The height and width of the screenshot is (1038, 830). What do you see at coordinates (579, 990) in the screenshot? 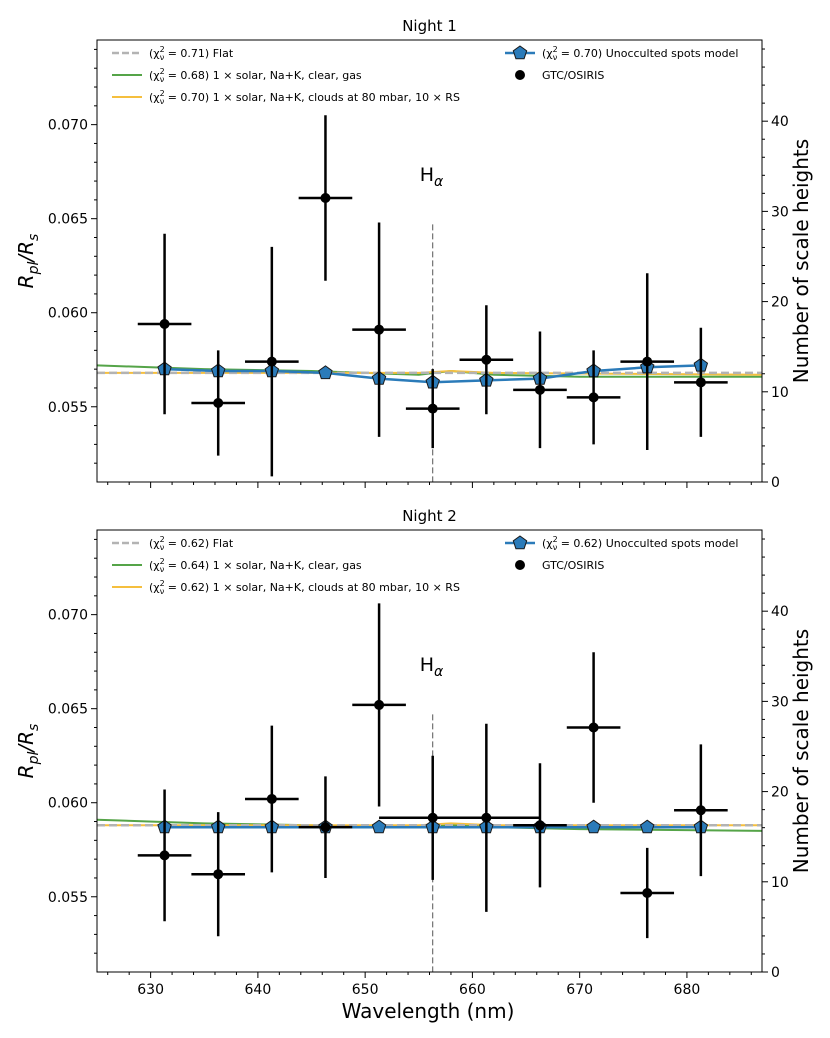
I see `x-tick-label: 670` at bounding box center [579, 990].